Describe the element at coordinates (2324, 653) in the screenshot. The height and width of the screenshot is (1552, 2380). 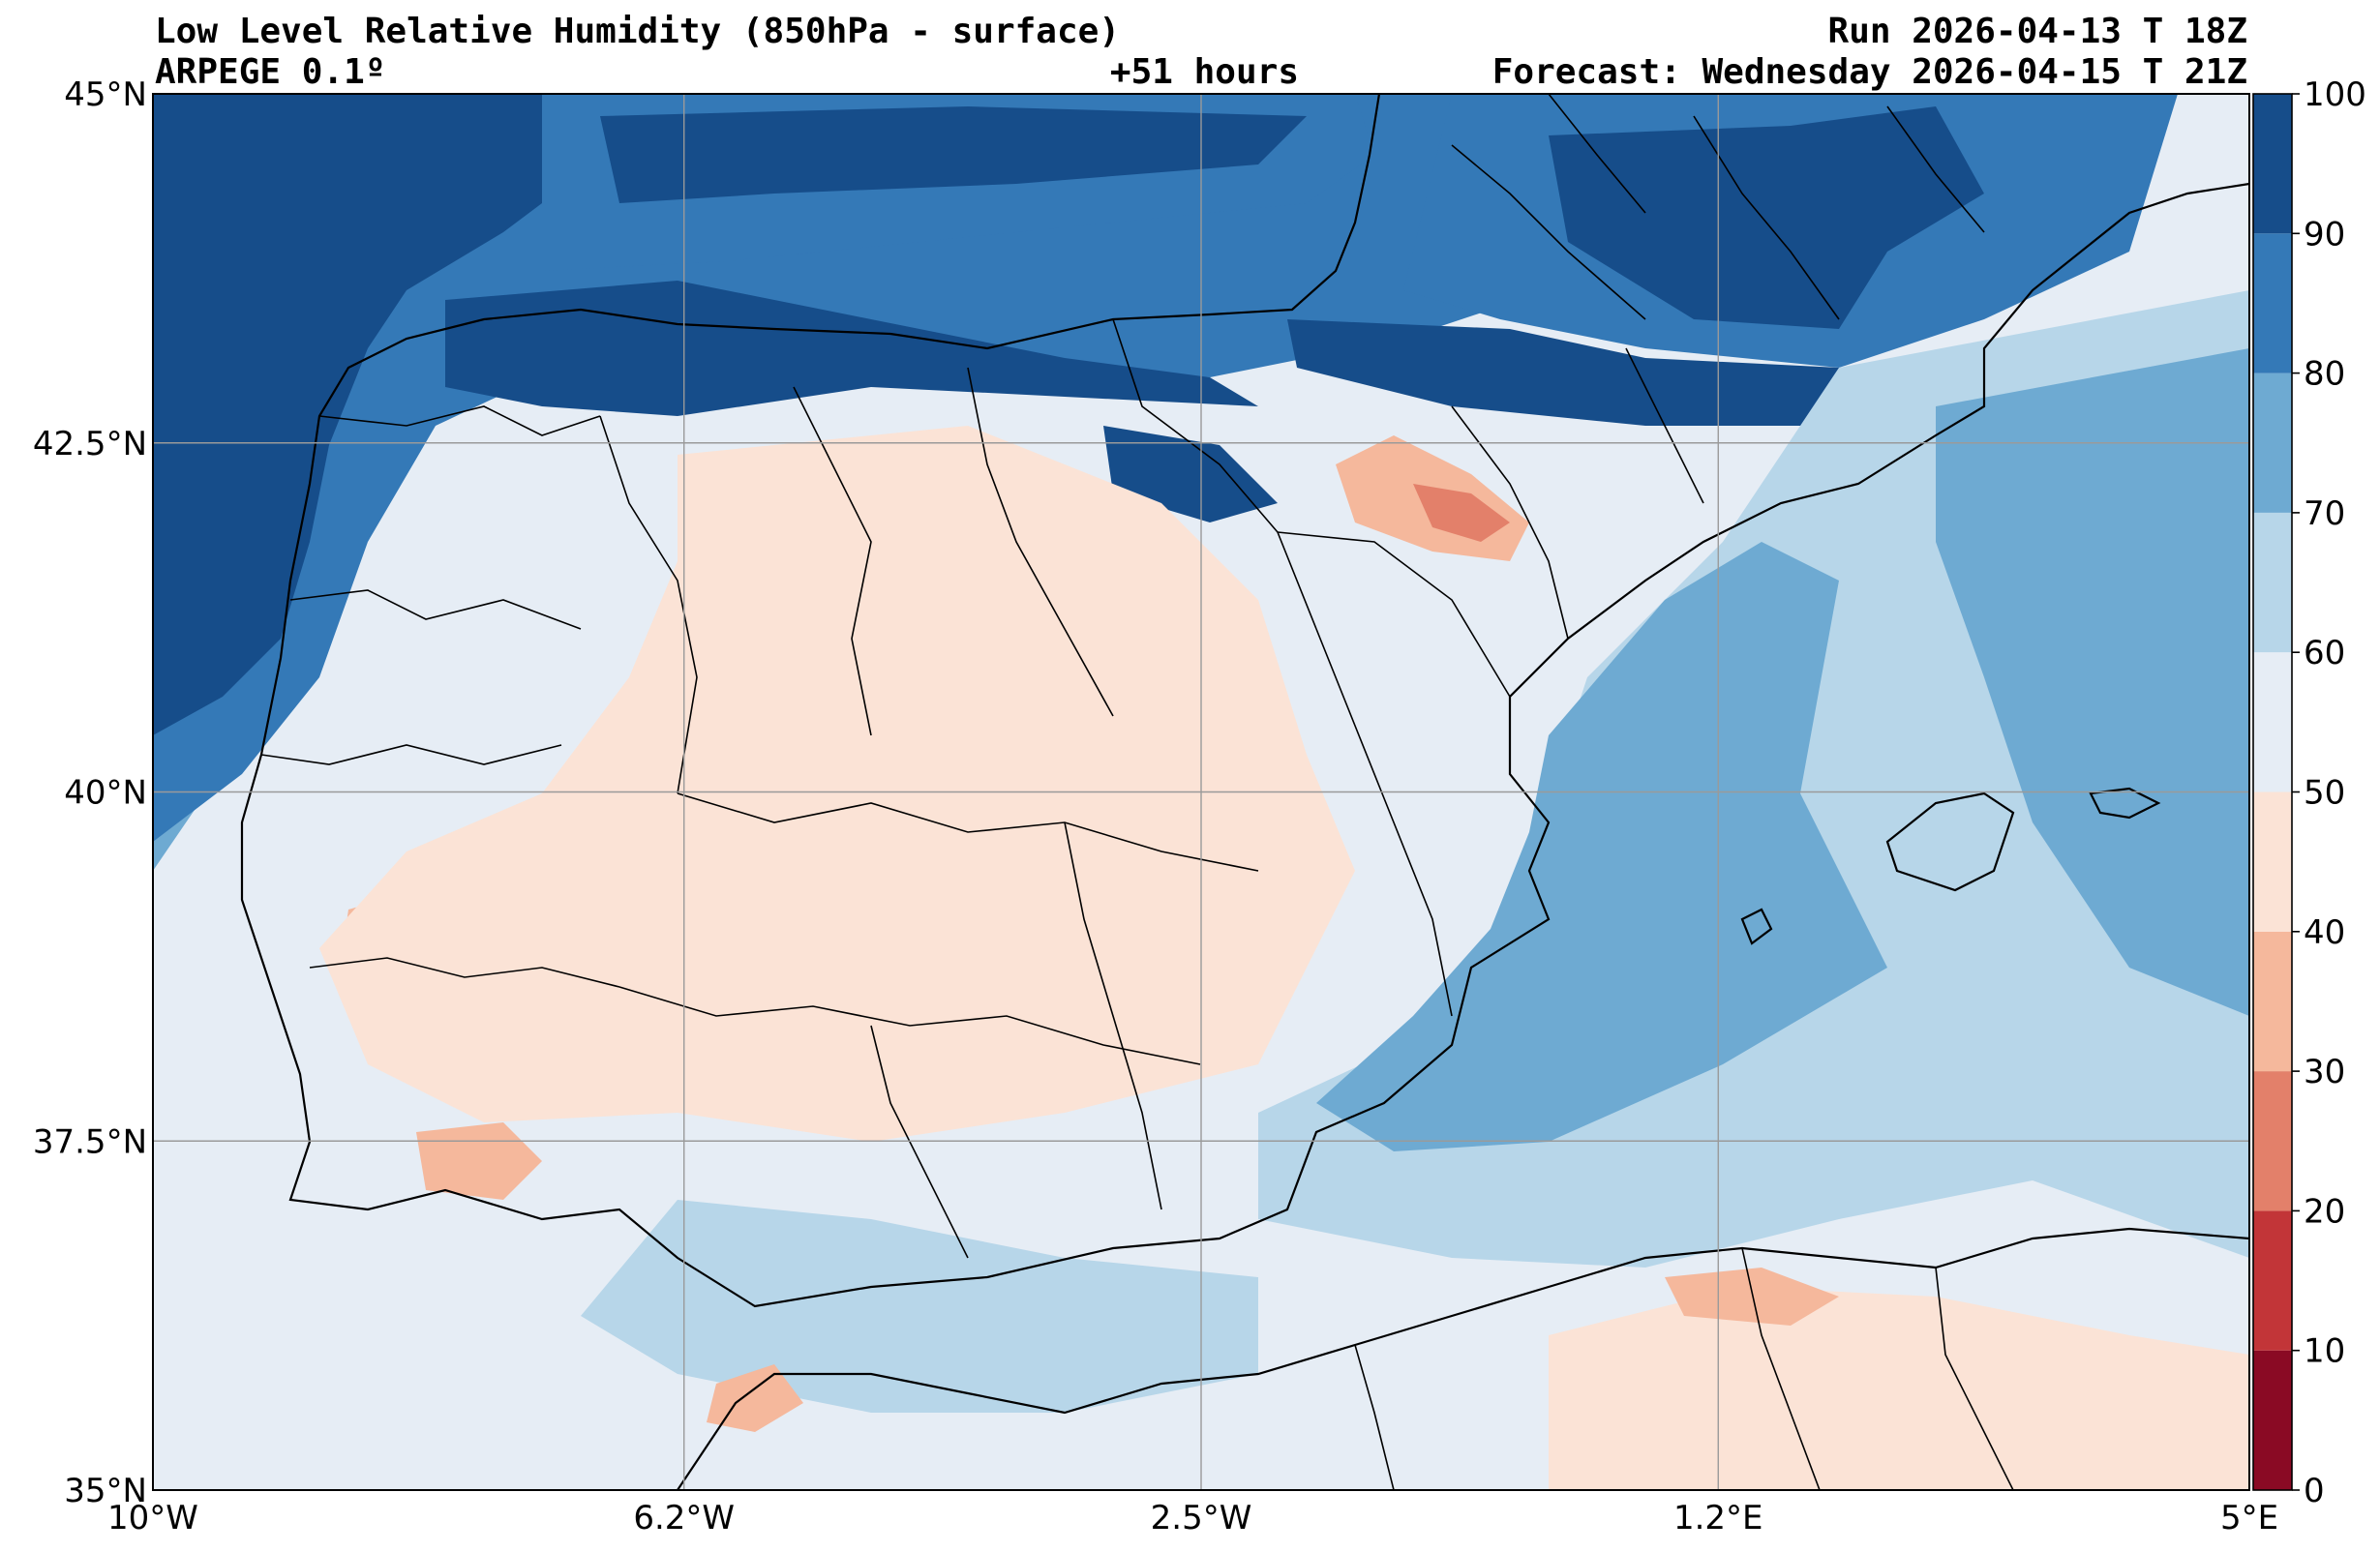
I see `colorbar-label-6: 60` at that location.